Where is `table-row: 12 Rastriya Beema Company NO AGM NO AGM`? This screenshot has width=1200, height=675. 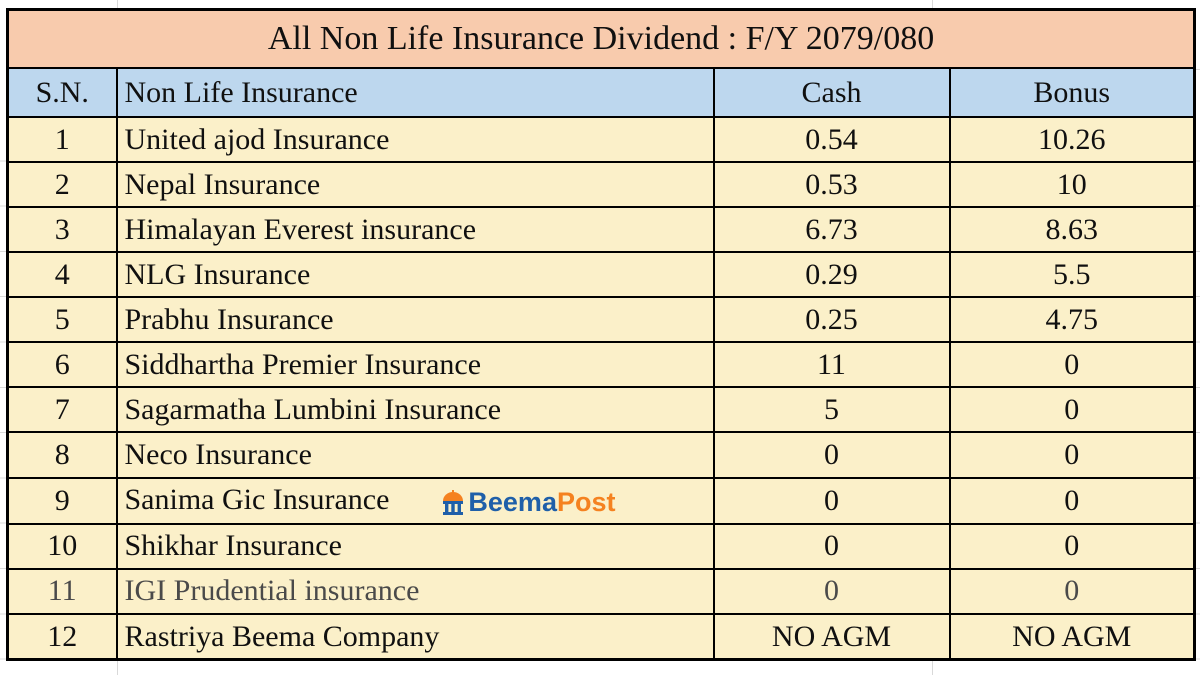
table-row: 12 Rastriya Beema Company NO AGM NO AGM is located at coordinates (601, 636).